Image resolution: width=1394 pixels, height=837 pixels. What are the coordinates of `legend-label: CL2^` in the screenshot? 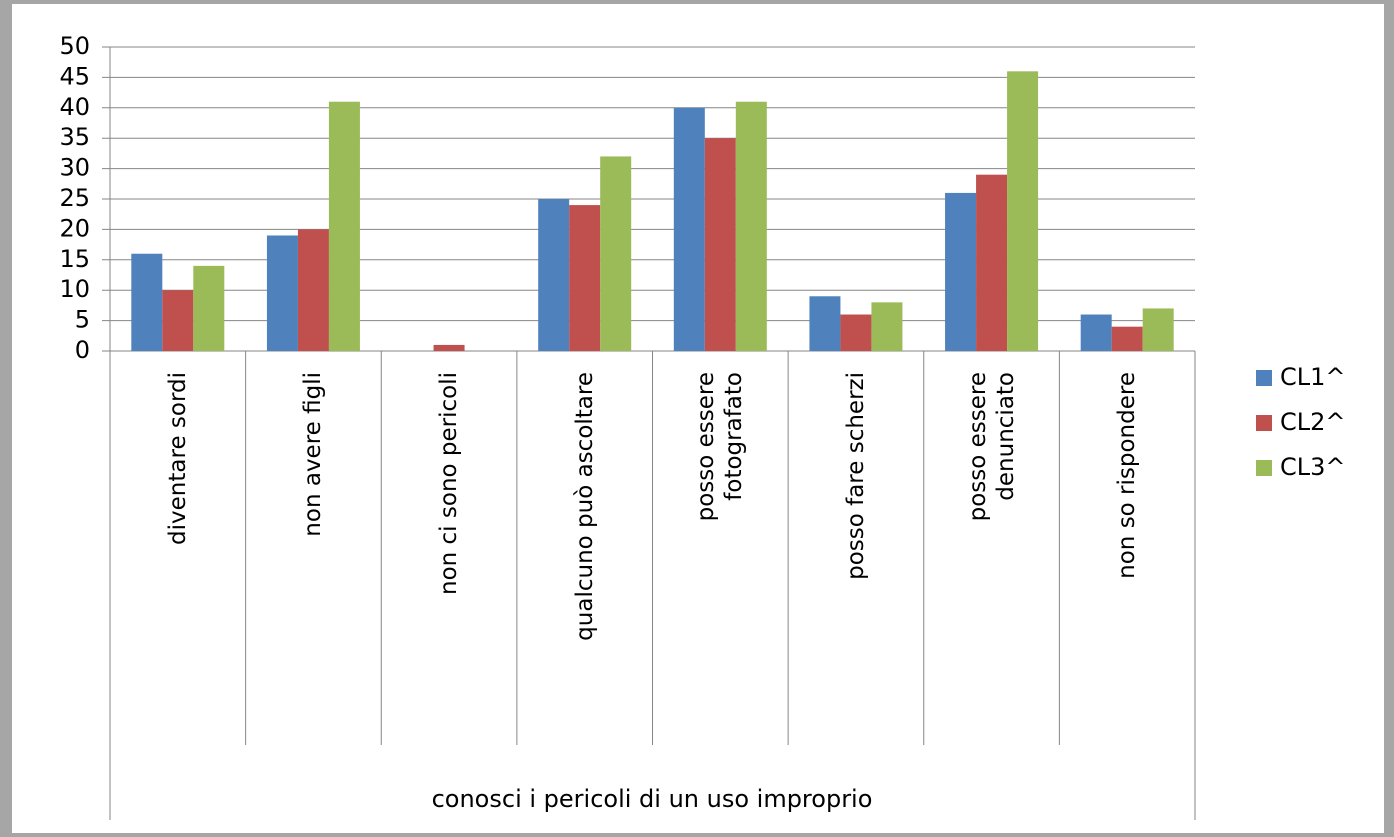 It's located at (1313, 422).